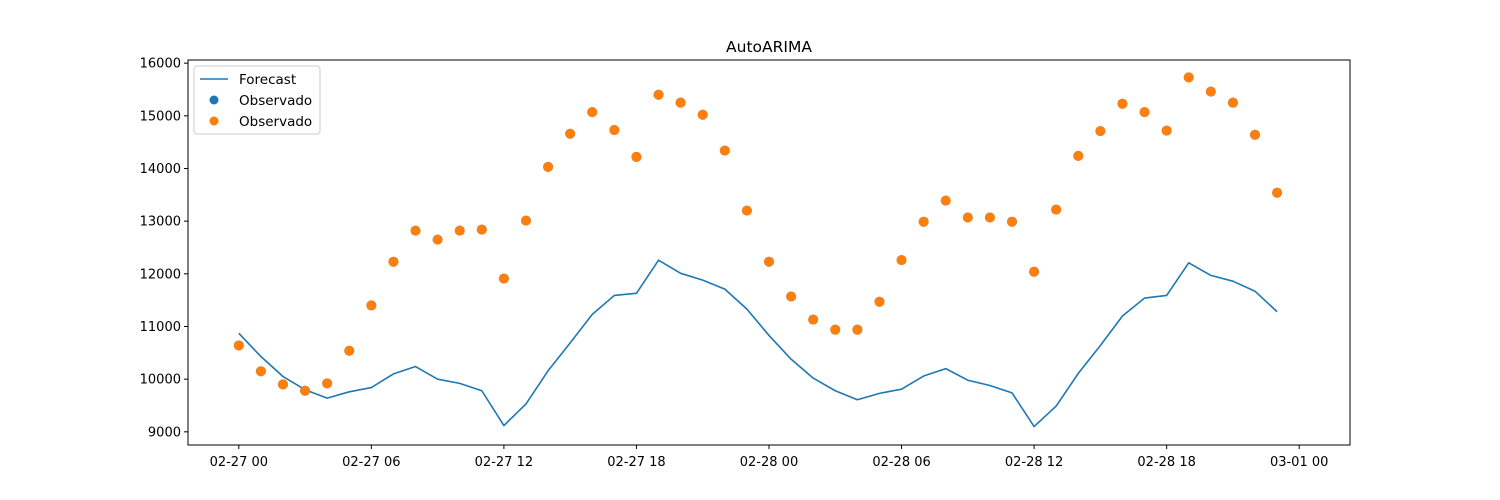 The width and height of the screenshot is (1500, 500). I want to click on x-tick-label: 02-27 06, so click(371, 462).